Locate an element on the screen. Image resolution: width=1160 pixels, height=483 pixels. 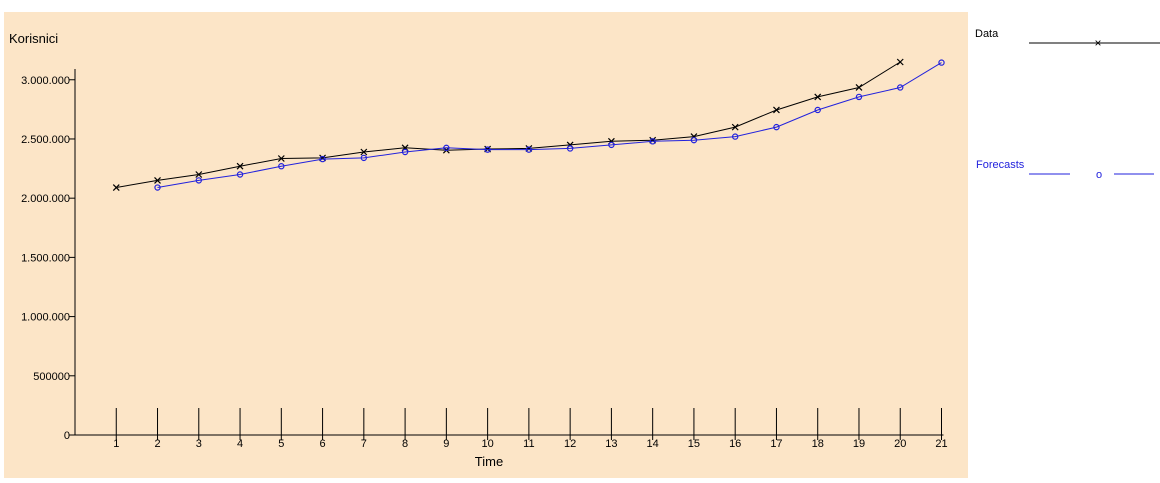
y-tick-label: 500000 is located at coordinates (51, 377).